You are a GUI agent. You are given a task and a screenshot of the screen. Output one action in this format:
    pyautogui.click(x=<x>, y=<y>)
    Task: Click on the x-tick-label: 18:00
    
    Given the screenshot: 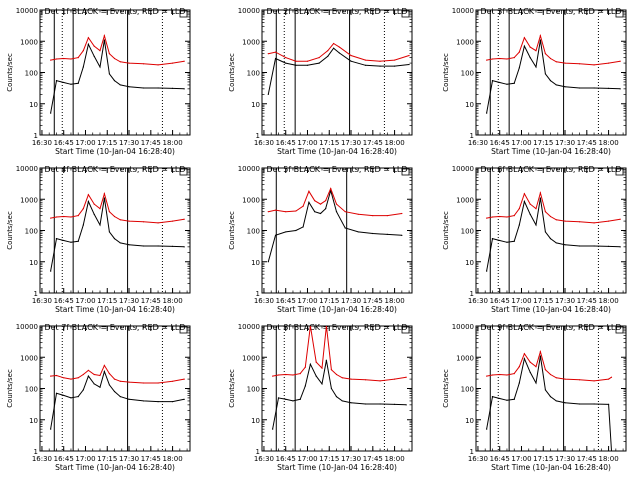 What is the action you would take?
    pyautogui.click(x=172, y=459)
    